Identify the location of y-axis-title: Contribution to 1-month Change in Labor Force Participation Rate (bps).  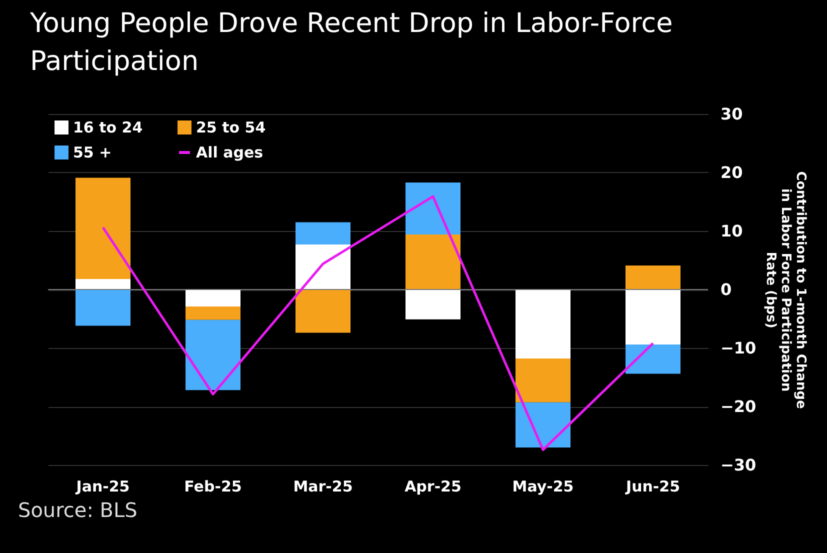
(785, 290).